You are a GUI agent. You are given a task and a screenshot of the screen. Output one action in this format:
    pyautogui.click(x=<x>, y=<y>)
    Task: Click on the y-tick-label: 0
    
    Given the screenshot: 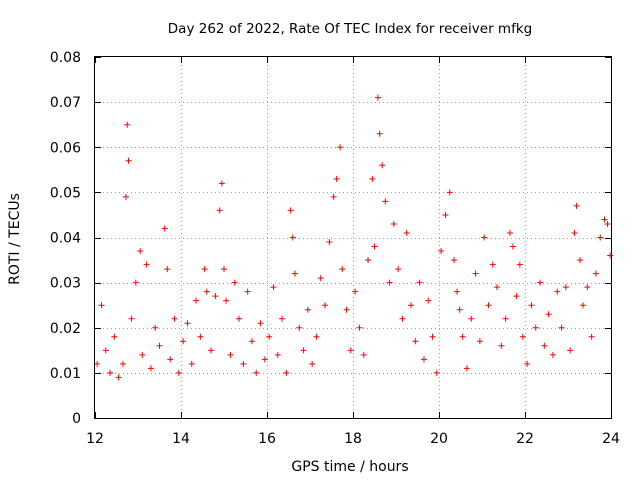 What is the action you would take?
    pyautogui.click(x=76, y=419)
    